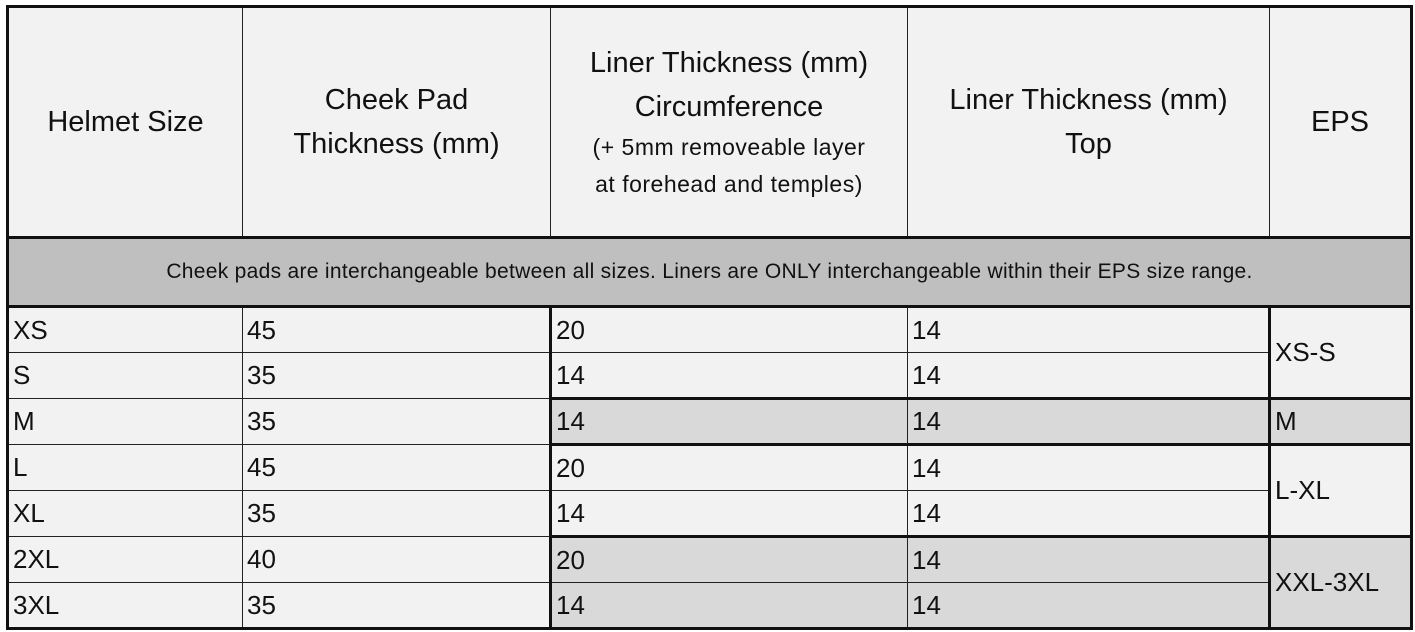 The width and height of the screenshot is (1415, 632). Describe the element at coordinates (124, 375) in the screenshot. I see `cell-size: S` at that location.